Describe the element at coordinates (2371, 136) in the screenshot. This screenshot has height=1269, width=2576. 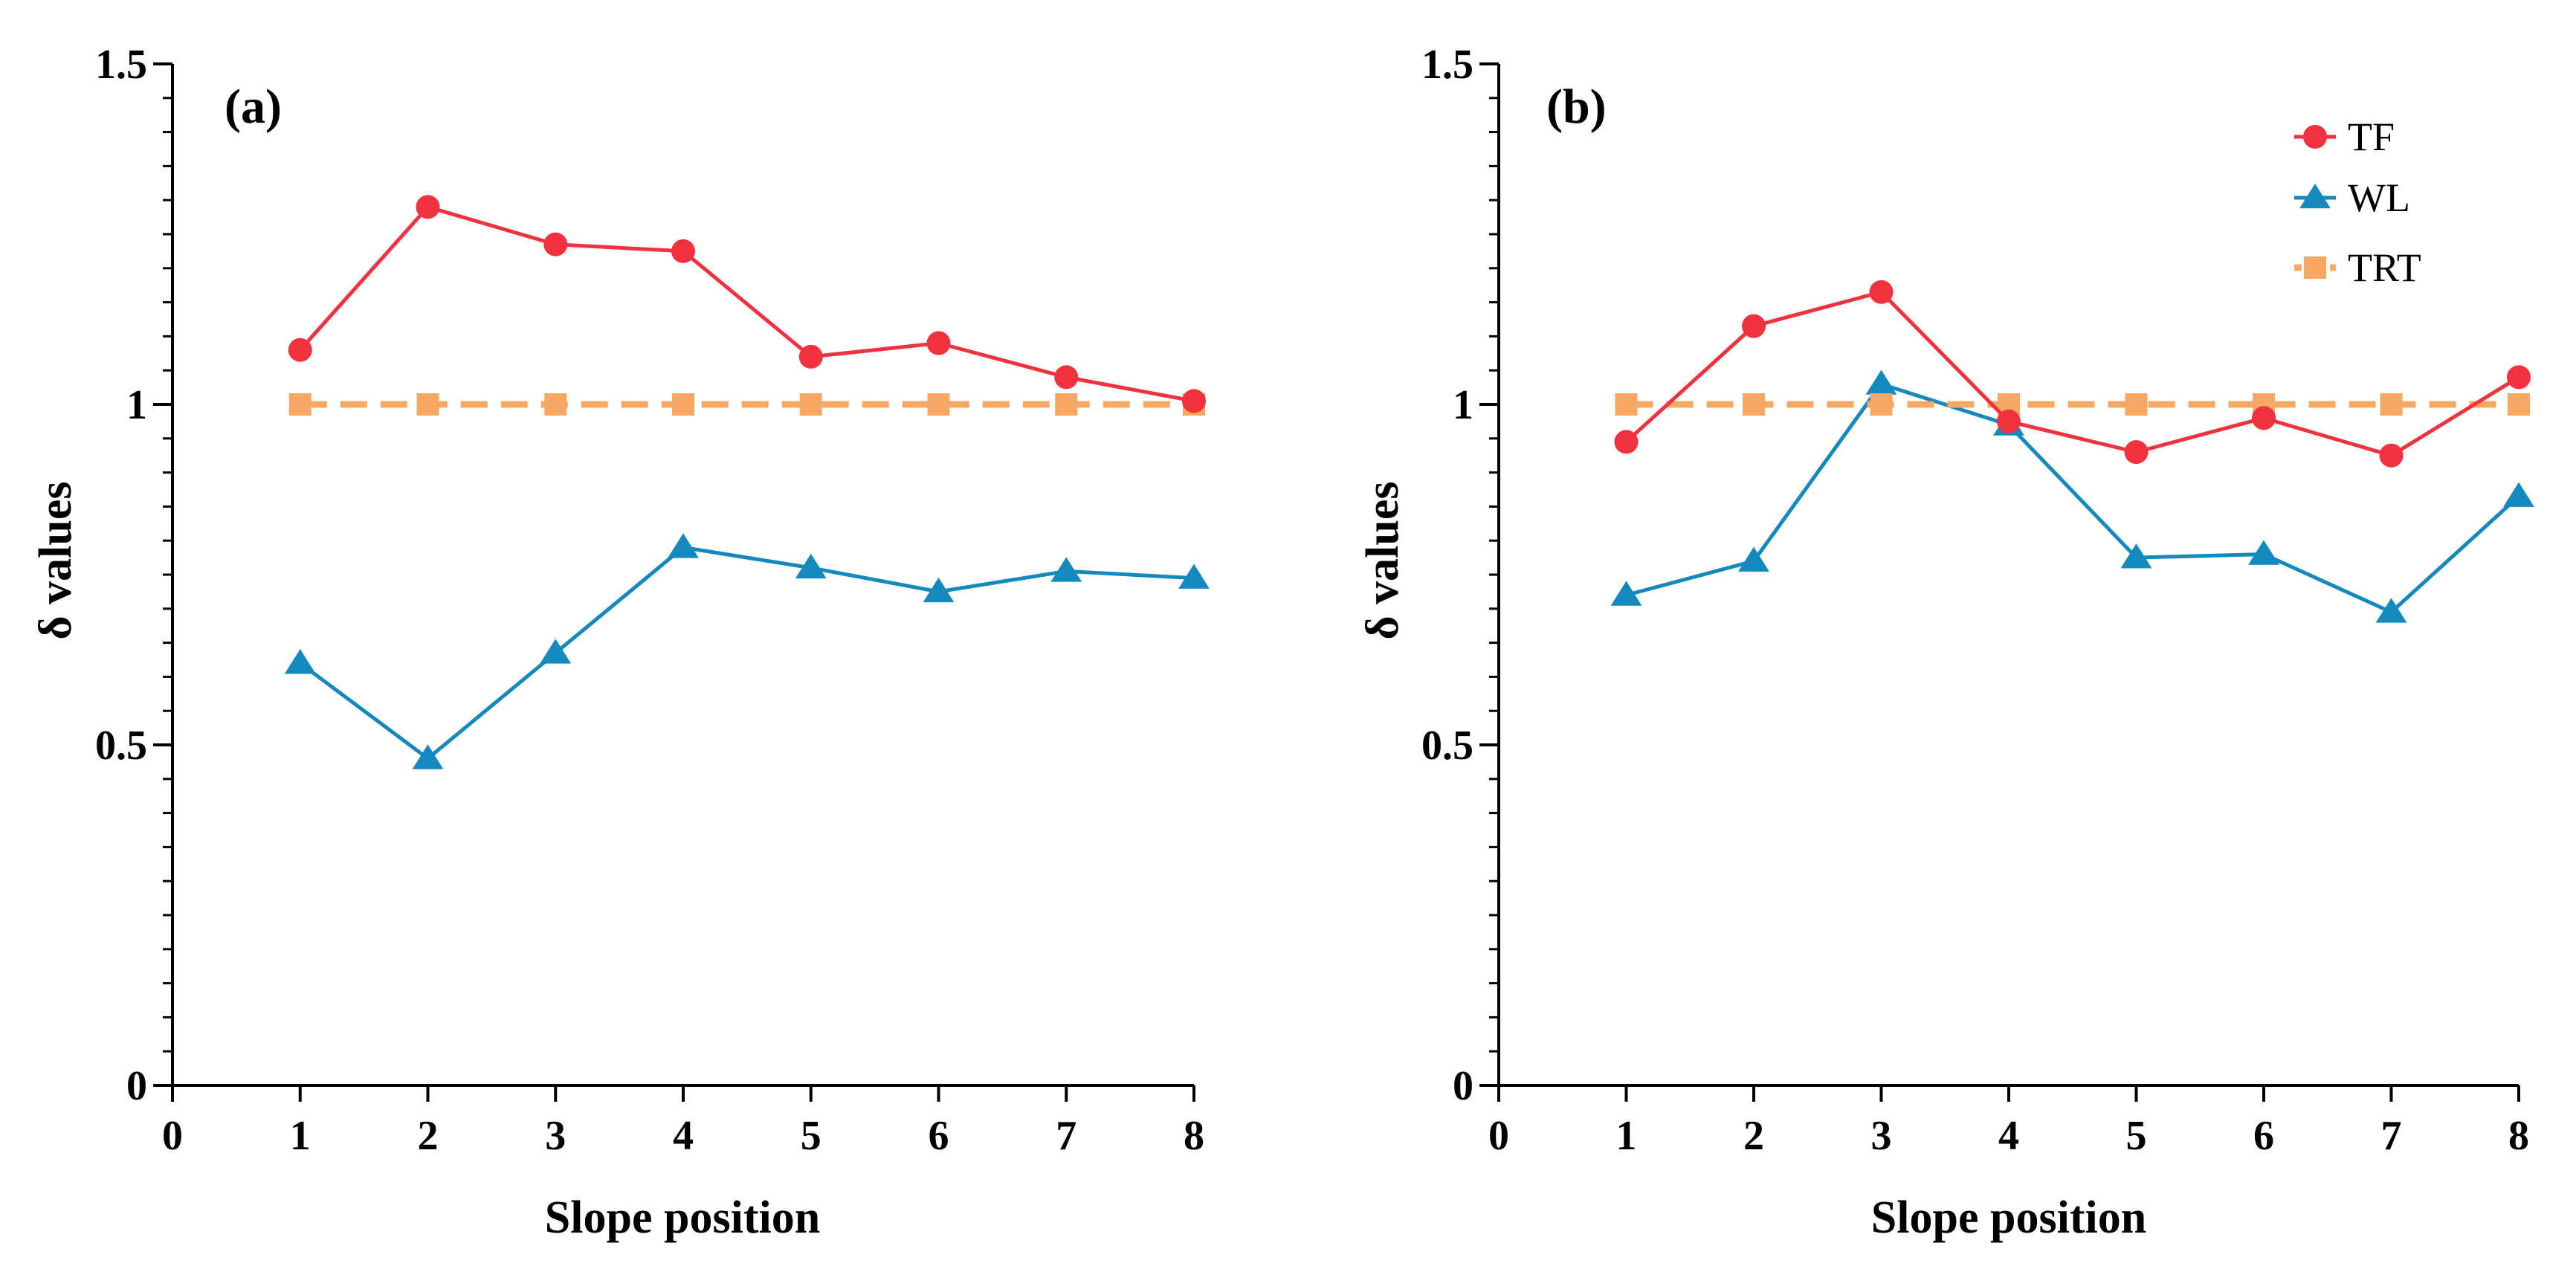
I see `legend-label: TF` at that location.